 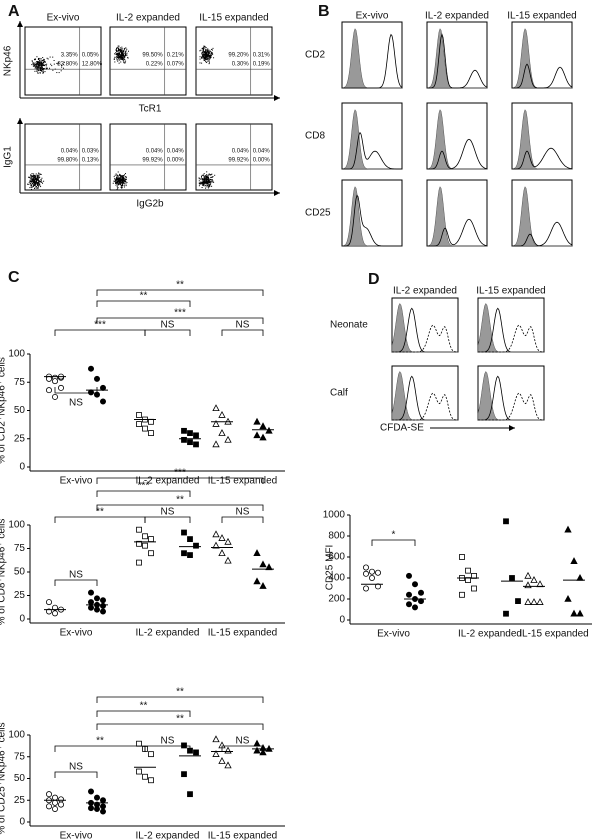 What do you see at coordinates (20, 382) in the screenshot?
I see `y-tick-label: 75` at bounding box center [20, 382].